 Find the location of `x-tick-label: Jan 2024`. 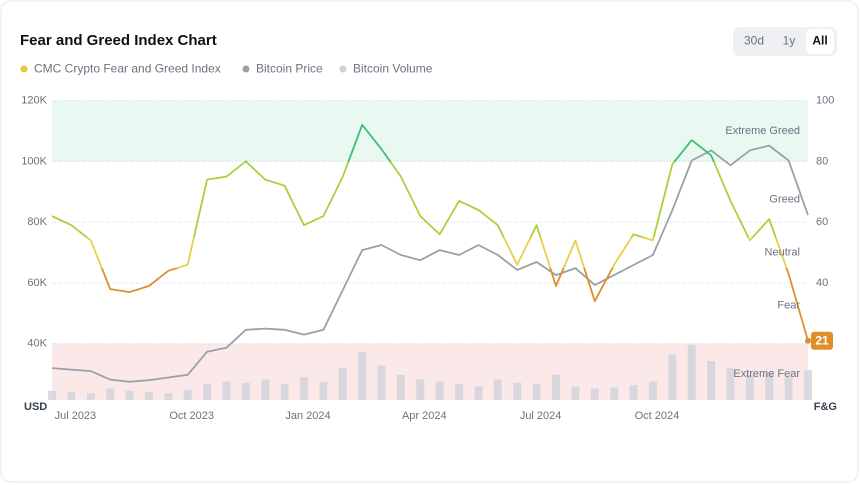

x-tick-label: Jan 2024 is located at coordinates (307, 416).